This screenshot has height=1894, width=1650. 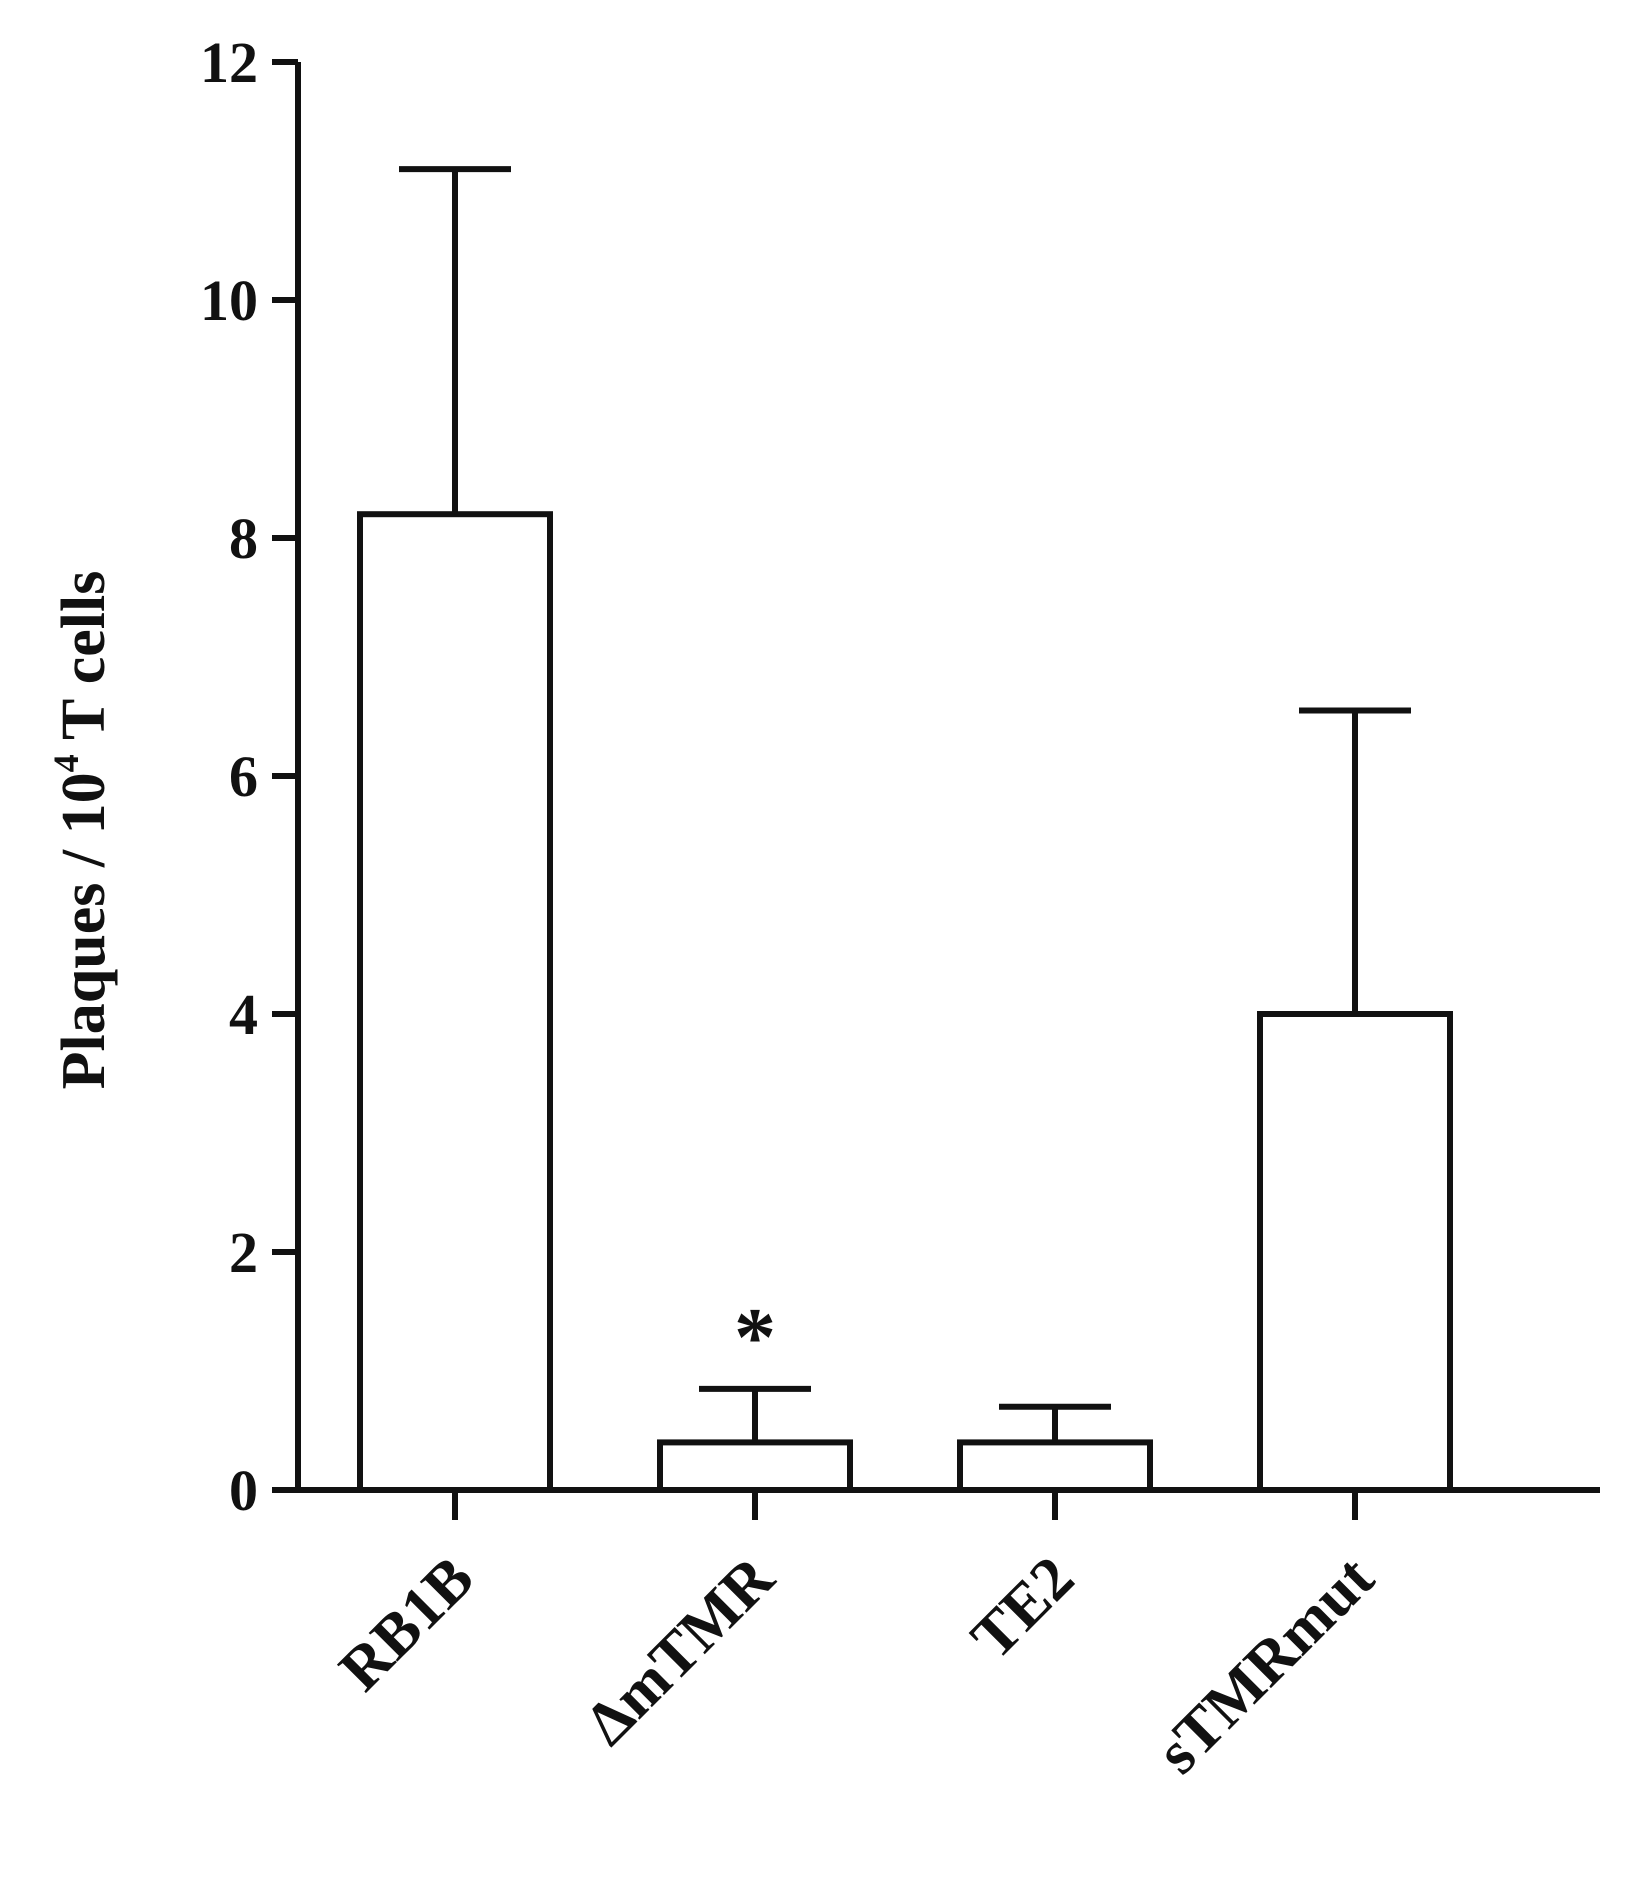 What do you see at coordinates (1265, 1665) in the screenshot?
I see `x-category-label: sTMRmut` at bounding box center [1265, 1665].